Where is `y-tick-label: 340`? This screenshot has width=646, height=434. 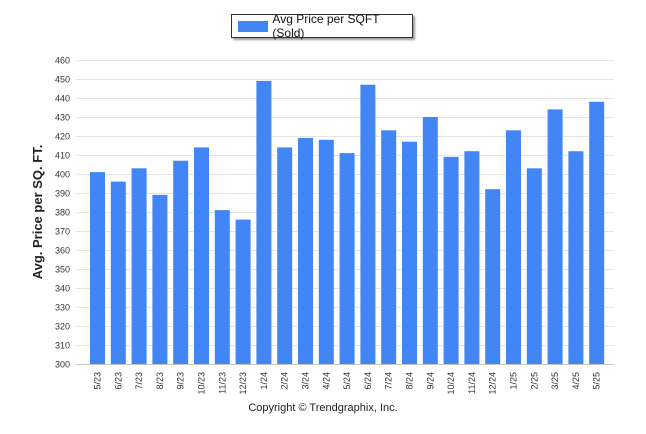 y-tick-label: 340 is located at coordinates (62, 289).